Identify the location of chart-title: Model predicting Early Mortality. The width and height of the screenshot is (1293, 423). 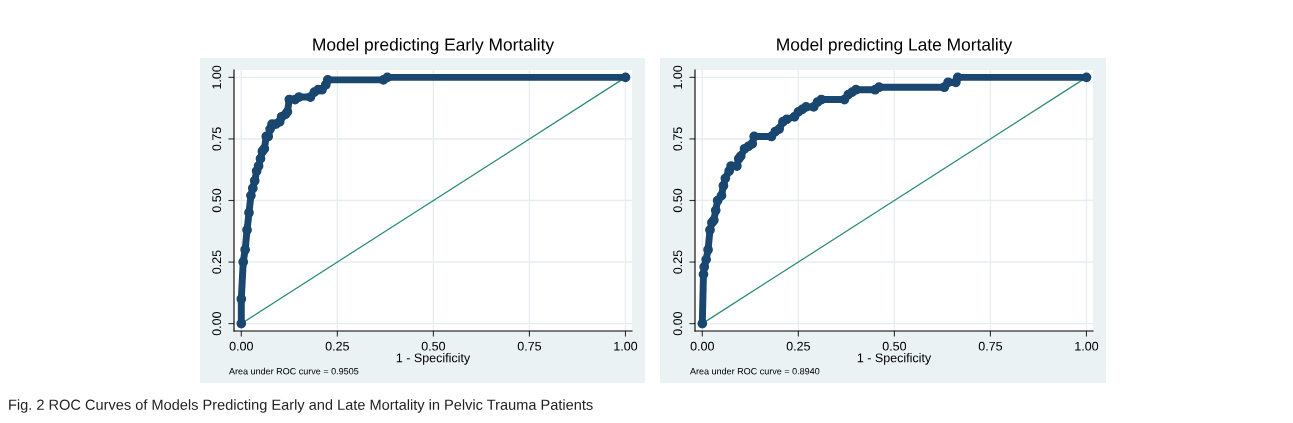
(434, 46).